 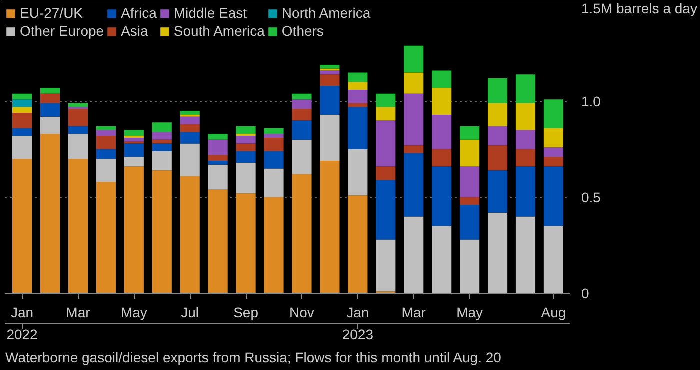 What do you see at coordinates (303, 31) in the screenshot?
I see `legend-label: Others` at bounding box center [303, 31].